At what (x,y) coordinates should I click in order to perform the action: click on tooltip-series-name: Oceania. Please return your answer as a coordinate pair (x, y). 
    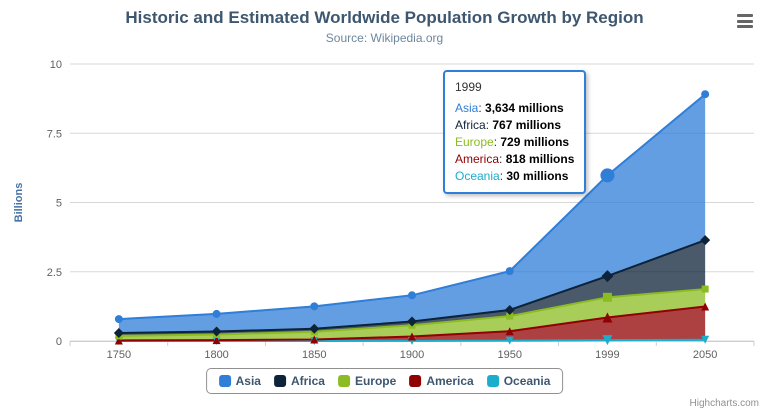
    Looking at the image, I should click on (477, 176).